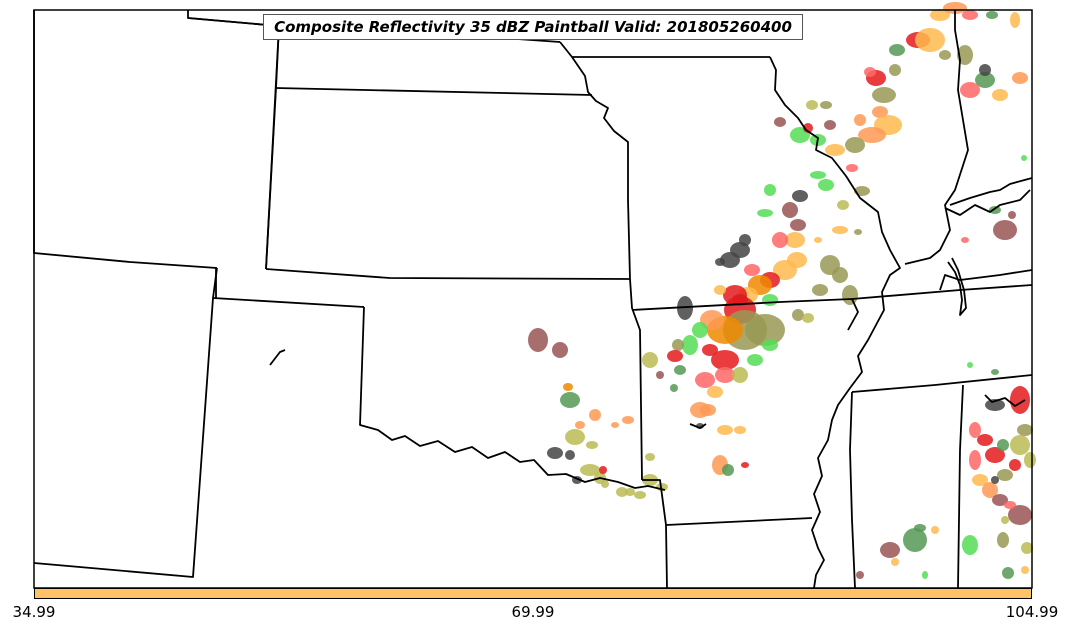  What do you see at coordinates (636, 379) in the screenshot?
I see `ok-mo-ar-border` at bounding box center [636, 379].